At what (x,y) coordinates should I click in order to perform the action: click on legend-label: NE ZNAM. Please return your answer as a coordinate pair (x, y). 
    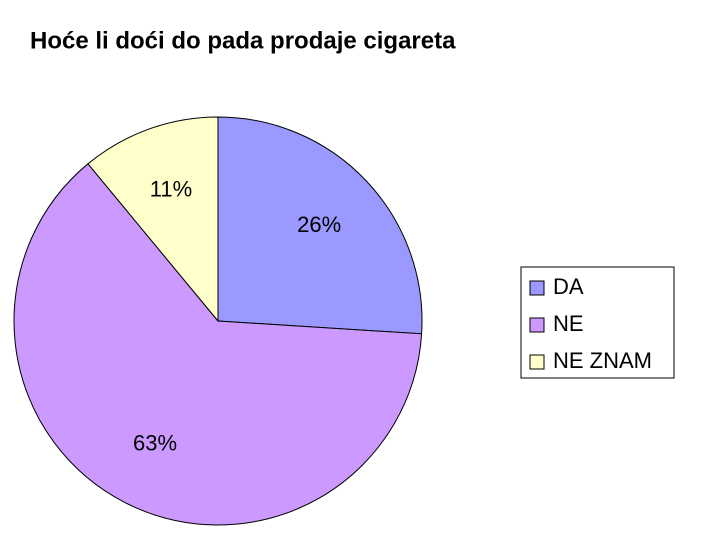
    Looking at the image, I should click on (602, 360).